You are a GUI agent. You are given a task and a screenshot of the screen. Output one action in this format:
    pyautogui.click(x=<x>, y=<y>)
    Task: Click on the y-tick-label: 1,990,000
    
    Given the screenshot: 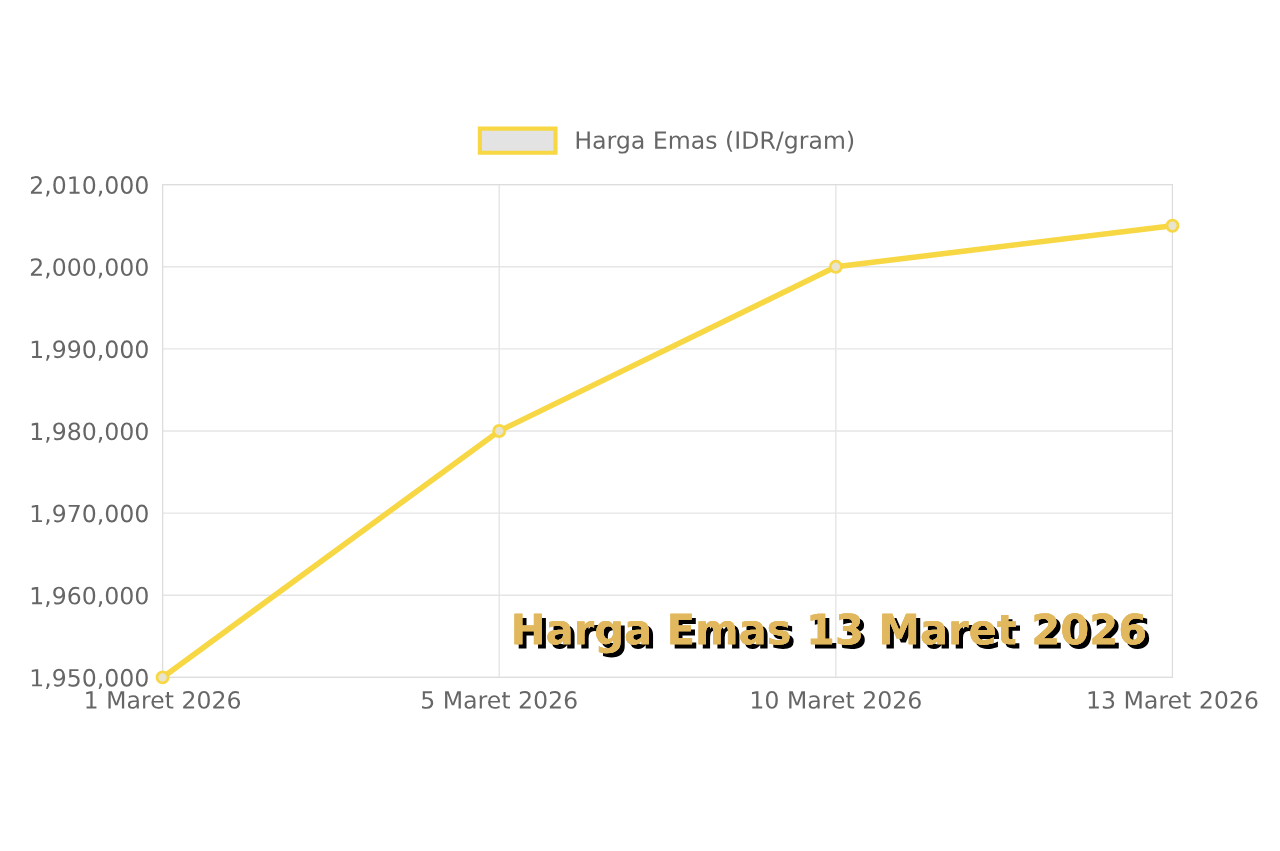 What is the action you would take?
    pyautogui.click(x=89, y=350)
    